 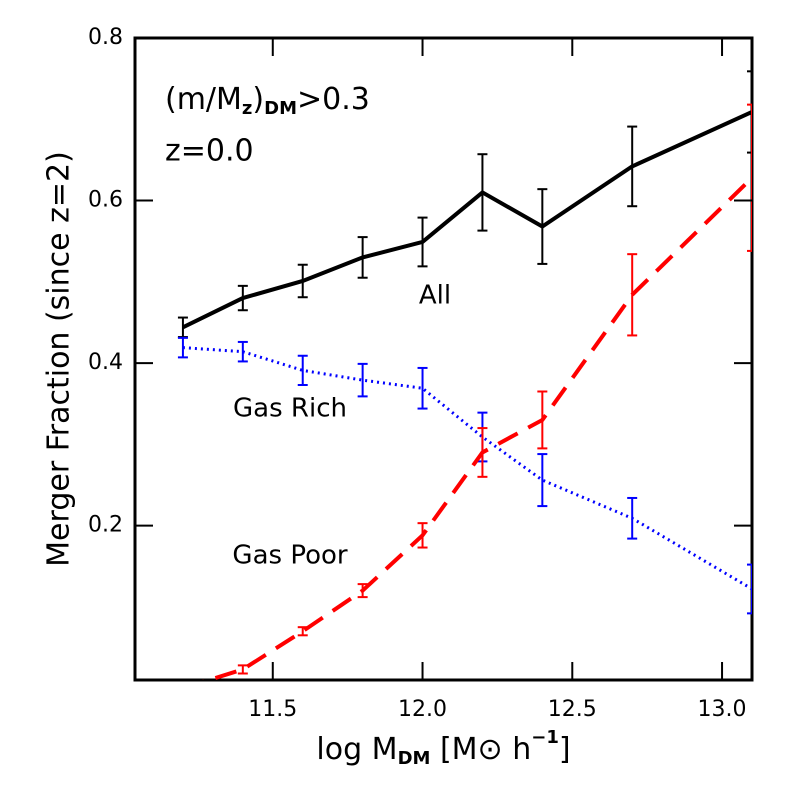 I want to click on label-part: >0.3, so click(x=333, y=99).